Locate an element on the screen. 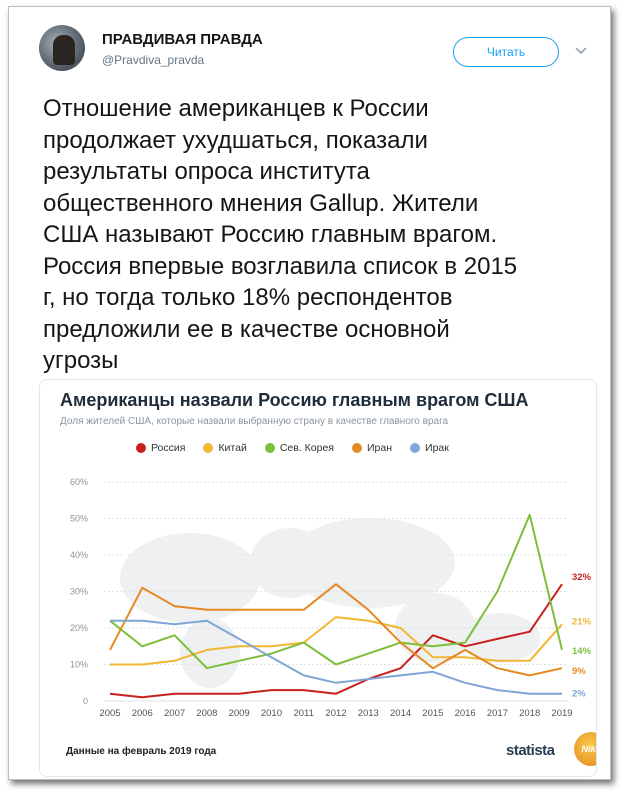 Image resolution: width=621 pixels, height=790 pixels. source-note: Данные на февраль 2019 года is located at coordinates (141, 751).